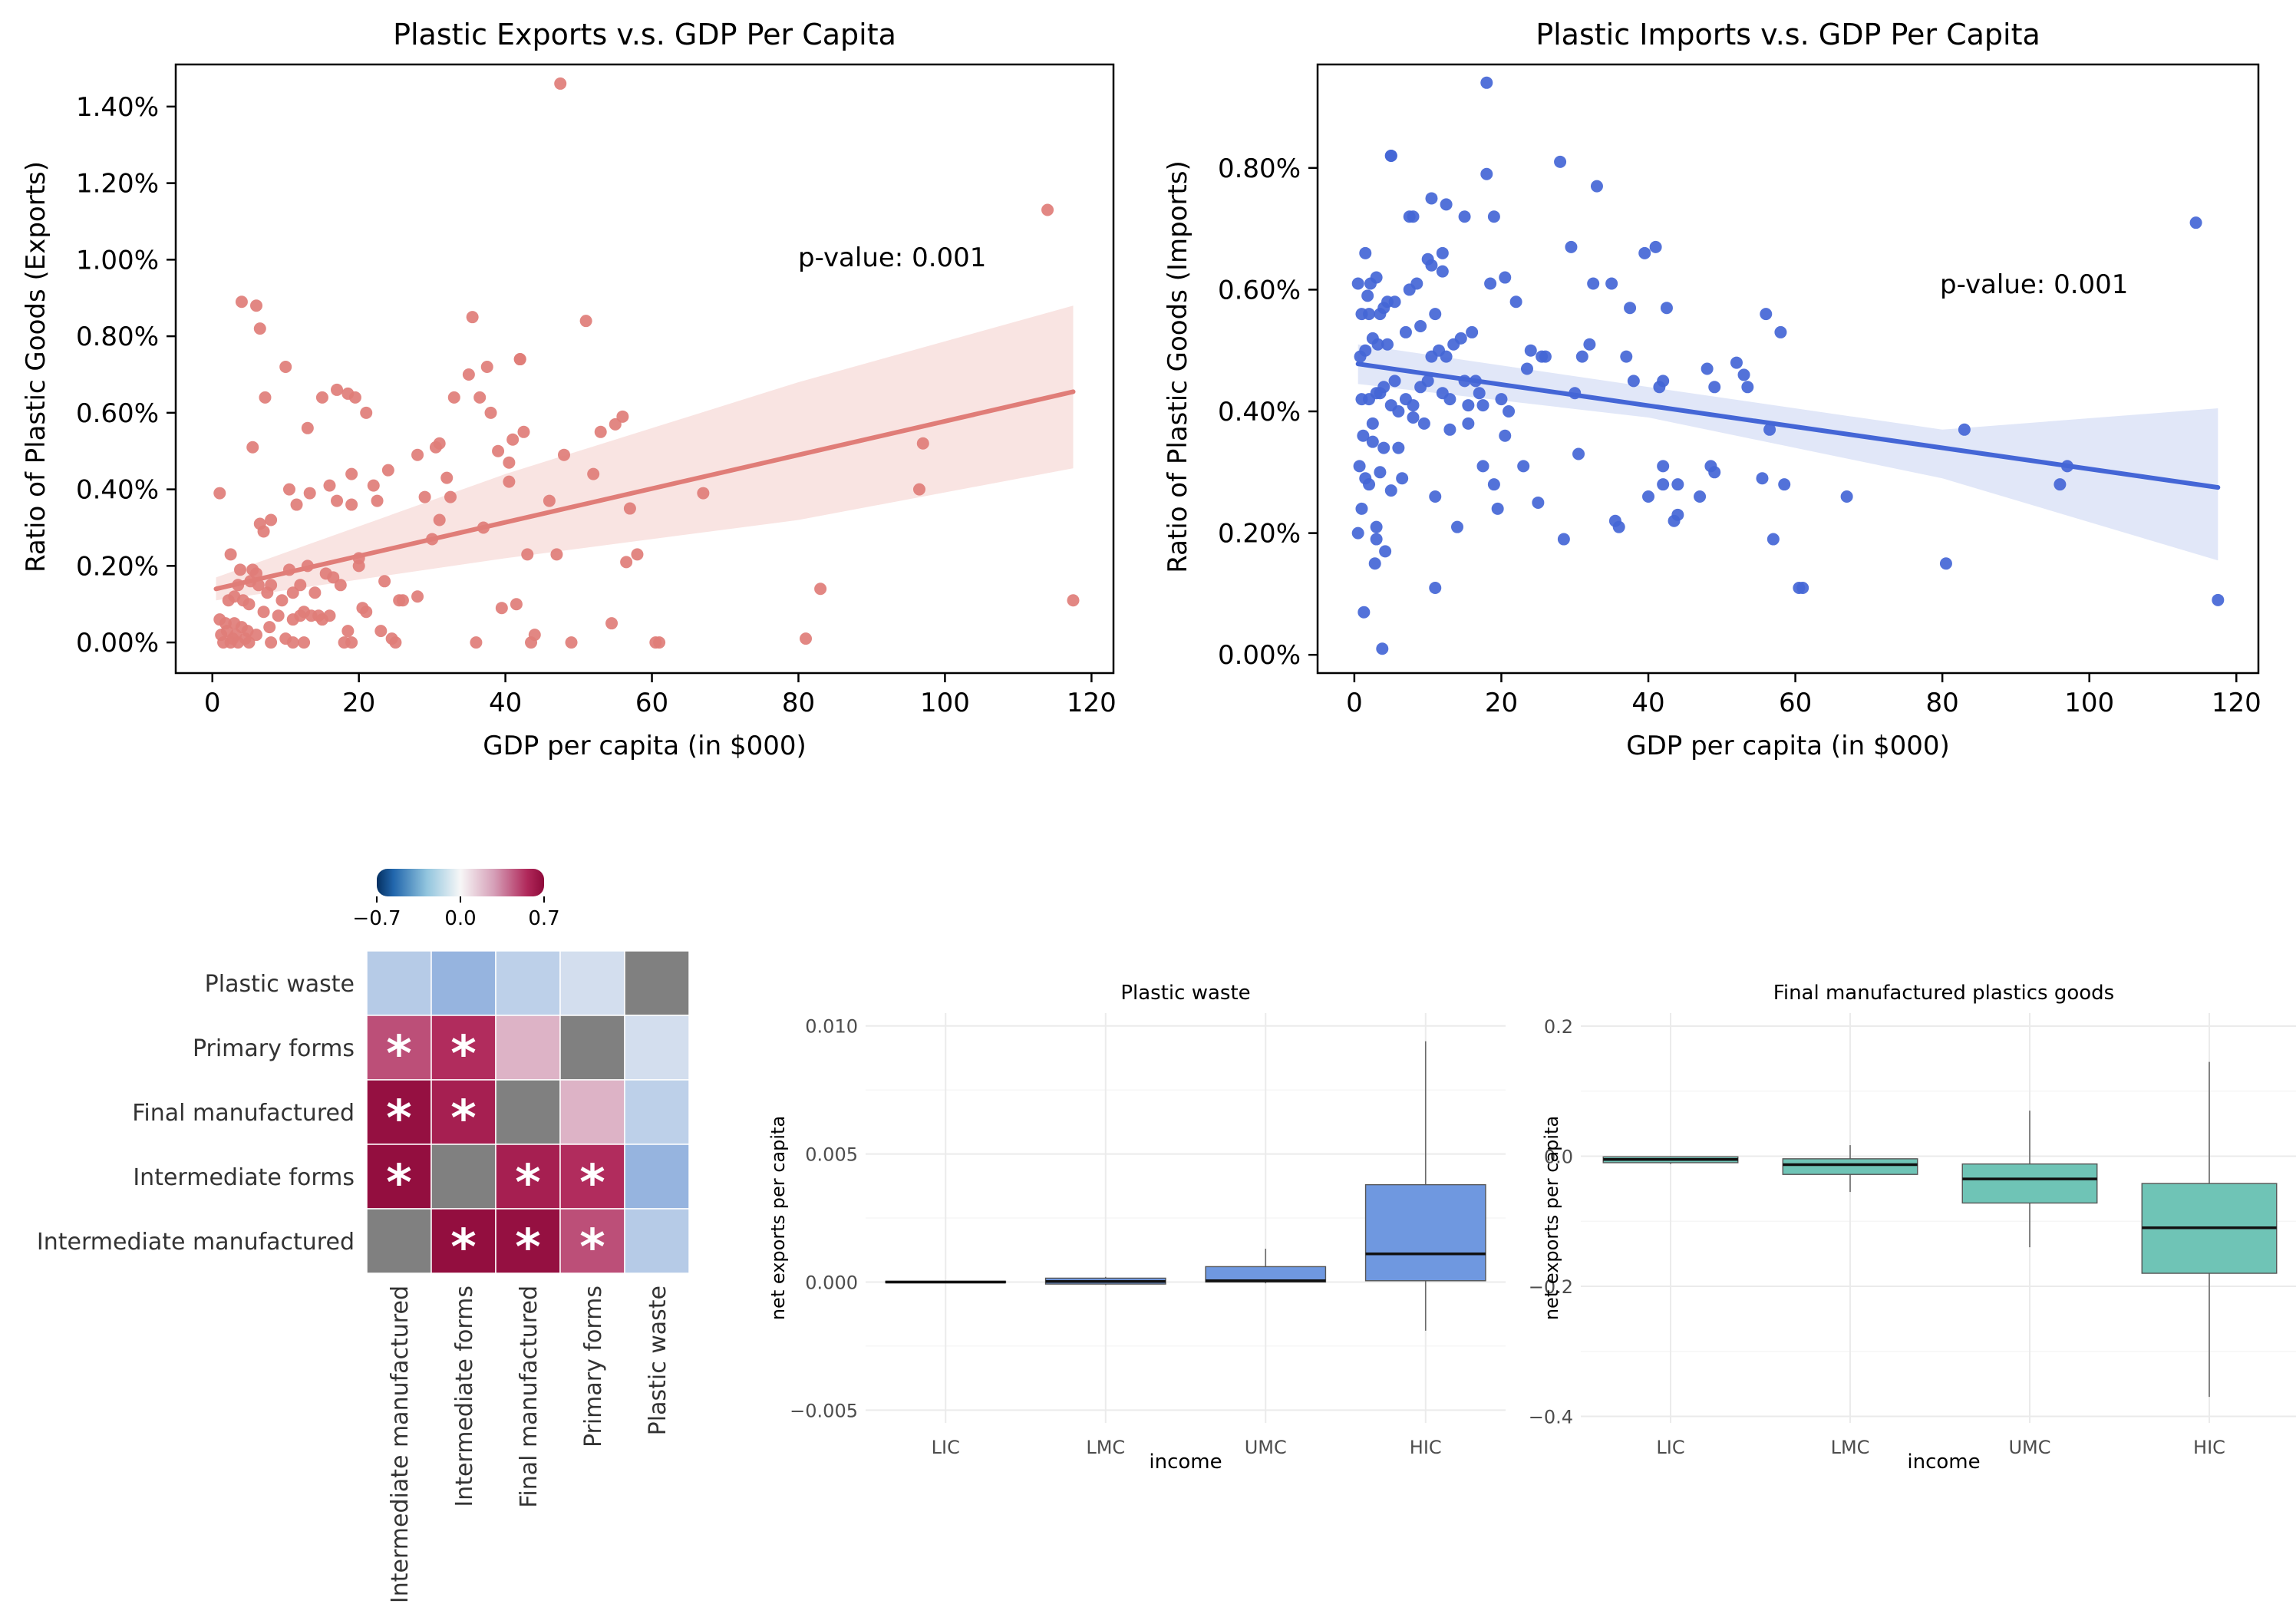  I want to click on colorbar-tick-label-0: −0.7, so click(376, 918).